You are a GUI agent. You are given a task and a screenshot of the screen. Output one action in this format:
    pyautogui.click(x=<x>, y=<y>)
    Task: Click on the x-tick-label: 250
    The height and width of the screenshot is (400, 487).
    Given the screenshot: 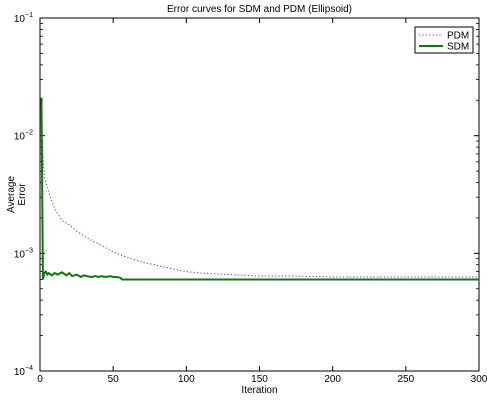 What is the action you would take?
    pyautogui.click(x=405, y=379)
    